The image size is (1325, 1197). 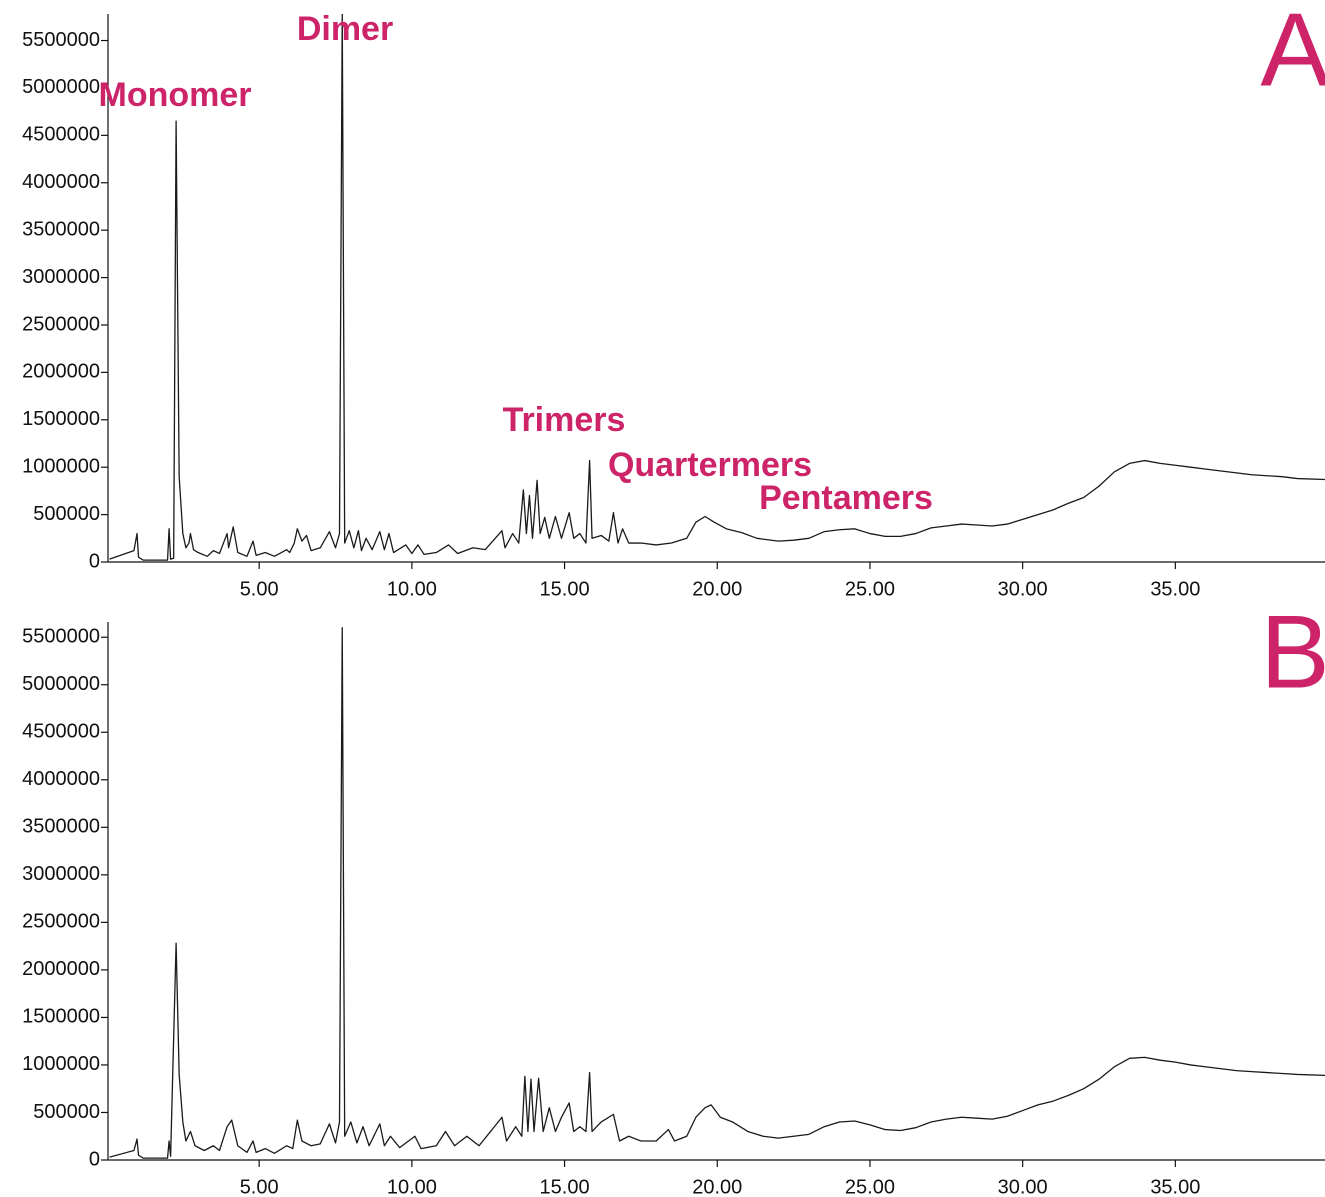 I want to click on annotation: Trimers, so click(x=564, y=420).